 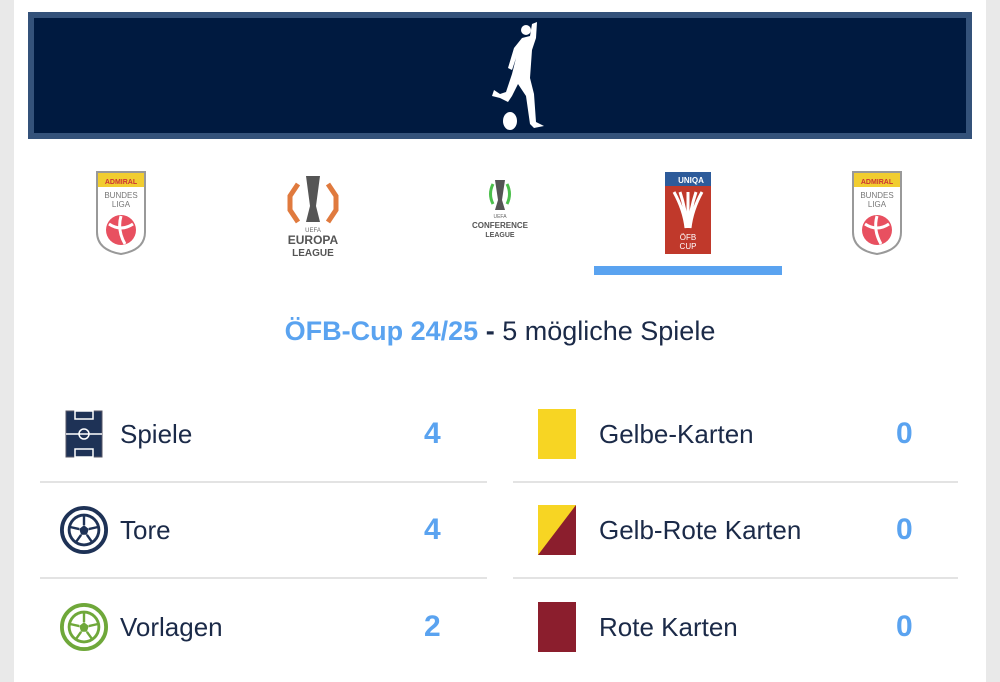 What do you see at coordinates (700, 529) in the screenshot?
I see `stat-label: Gelb-Rote Karten` at bounding box center [700, 529].